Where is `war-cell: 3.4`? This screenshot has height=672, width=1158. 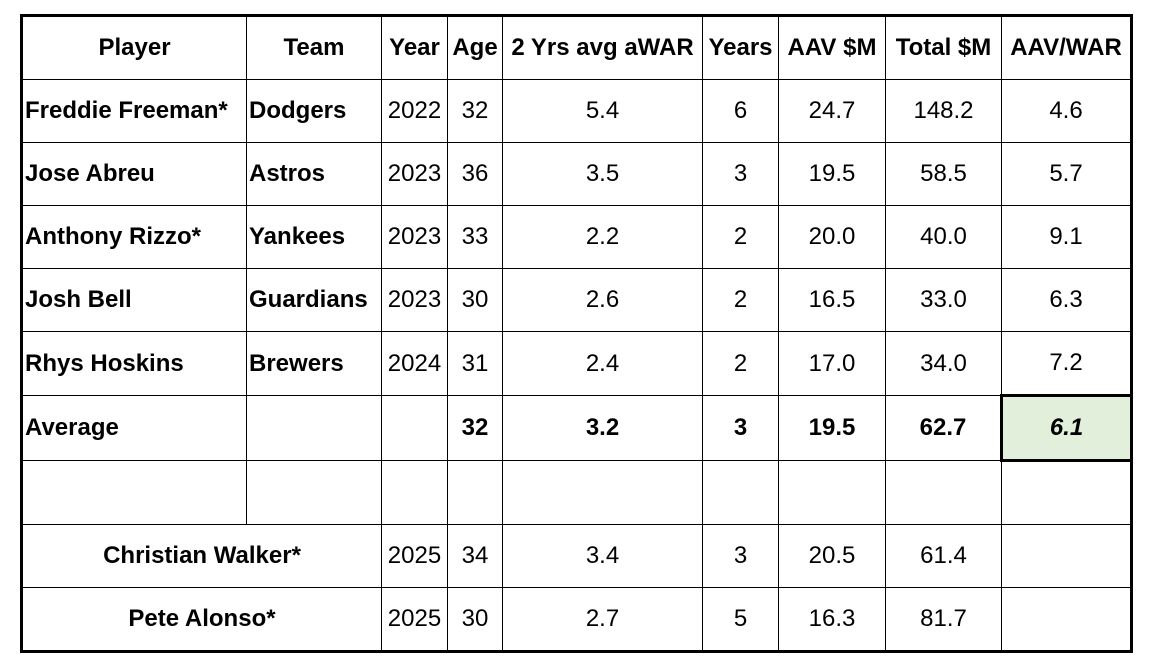 war-cell: 3.4 is located at coordinates (602, 556).